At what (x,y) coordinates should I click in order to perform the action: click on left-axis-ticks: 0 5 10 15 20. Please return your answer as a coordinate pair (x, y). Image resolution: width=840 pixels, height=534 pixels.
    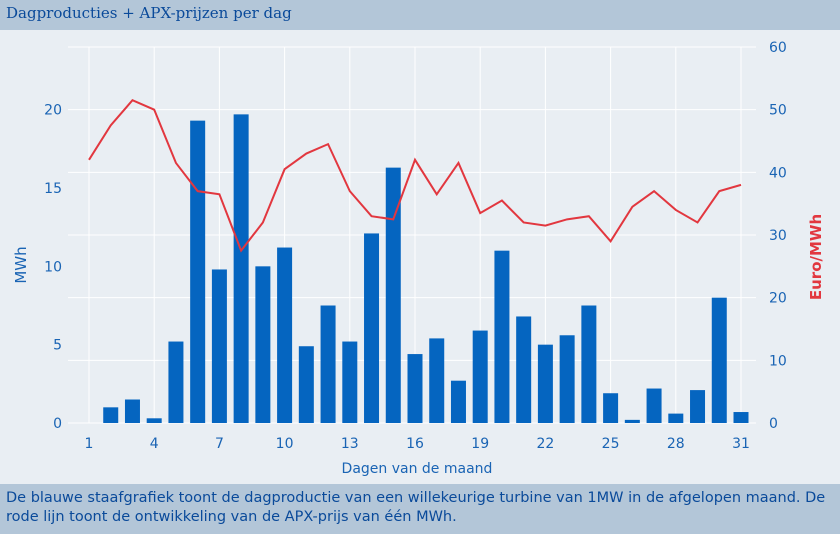
    Looking at the image, I should click on (53, 267).